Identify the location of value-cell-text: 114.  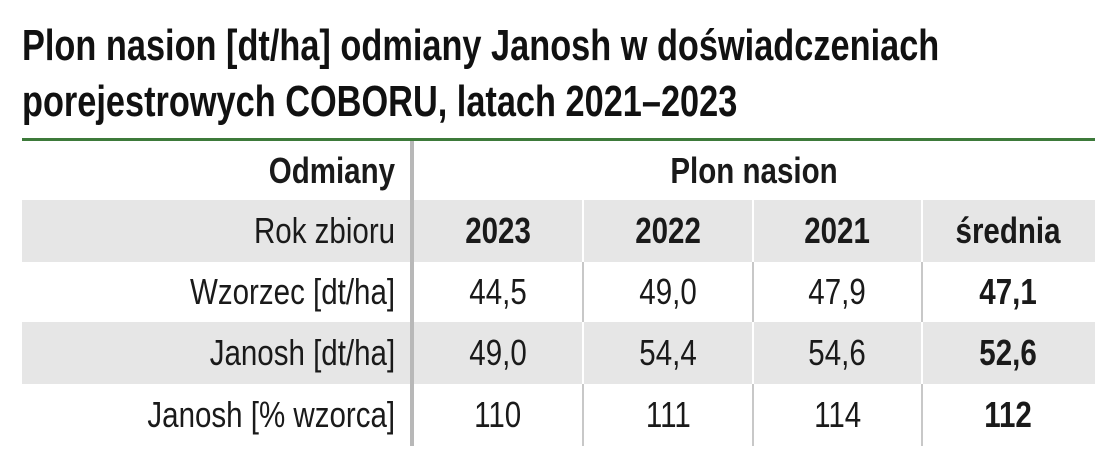
(837, 414).